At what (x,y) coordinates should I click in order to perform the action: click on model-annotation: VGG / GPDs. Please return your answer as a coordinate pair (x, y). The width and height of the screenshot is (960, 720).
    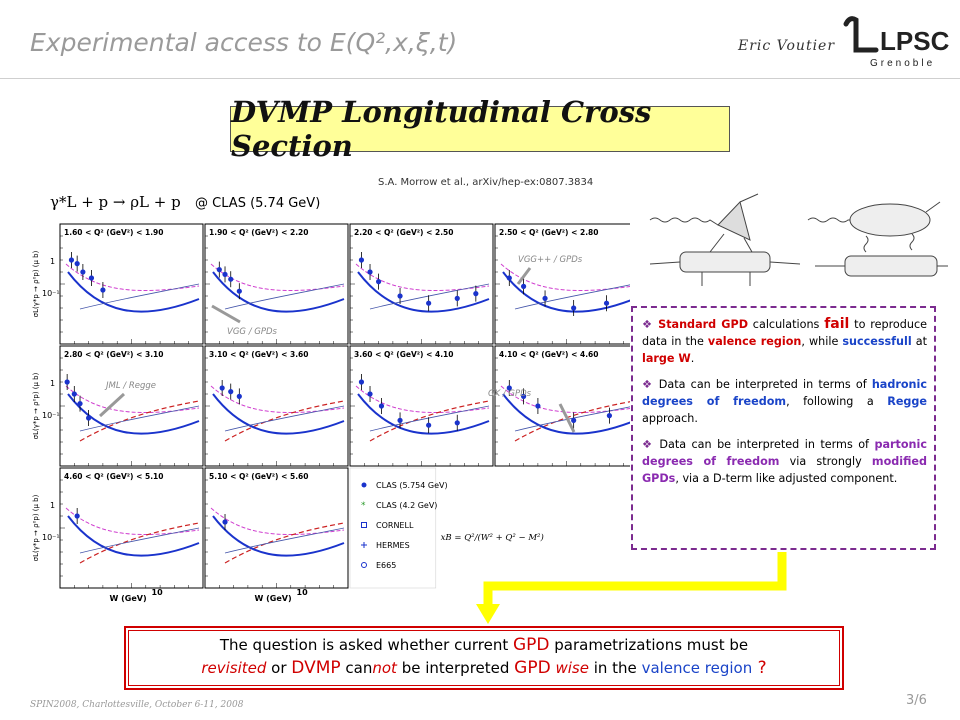
    Looking at the image, I should click on (252, 332).